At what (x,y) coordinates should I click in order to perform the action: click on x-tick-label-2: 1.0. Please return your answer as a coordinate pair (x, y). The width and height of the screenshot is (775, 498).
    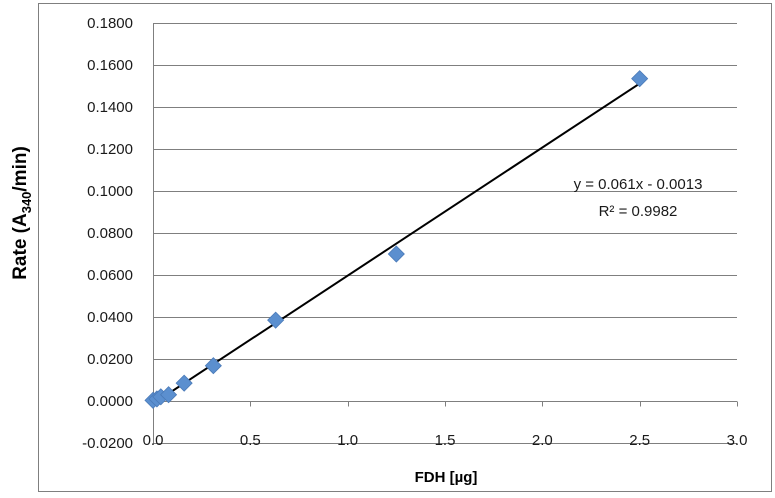
    Looking at the image, I should click on (347, 440).